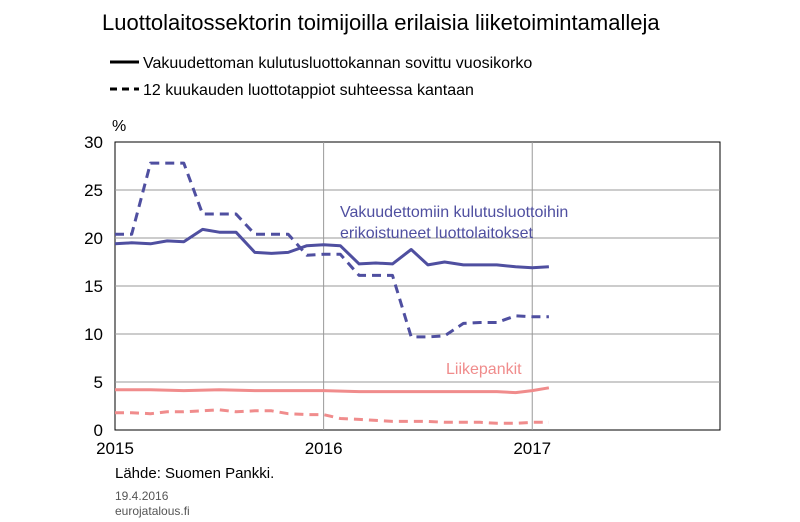 The height and width of the screenshot is (522, 800). Describe the element at coordinates (119, 126) in the screenshot. I see `y-axis-unit: %` at that location.